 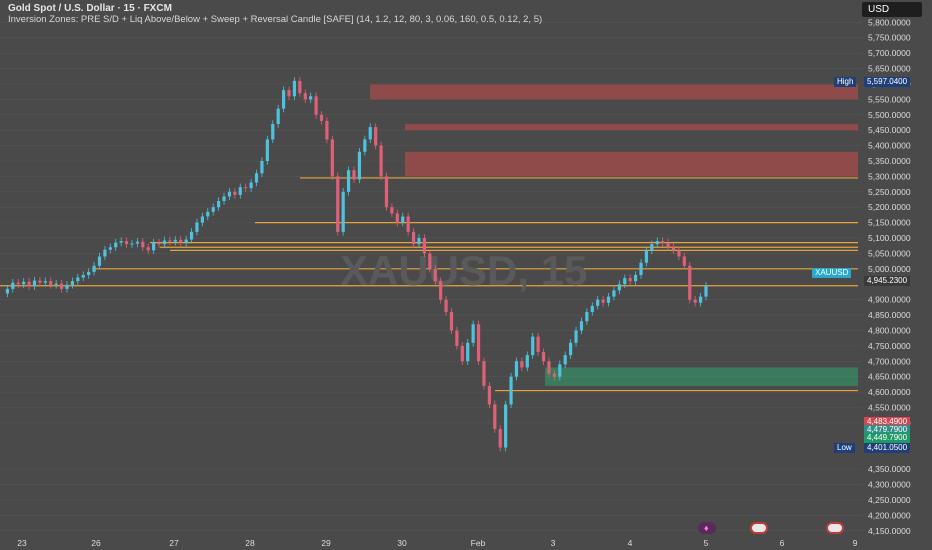 I want to click on y-tick-label: 5,700.0000, so click(x=889, y=53).